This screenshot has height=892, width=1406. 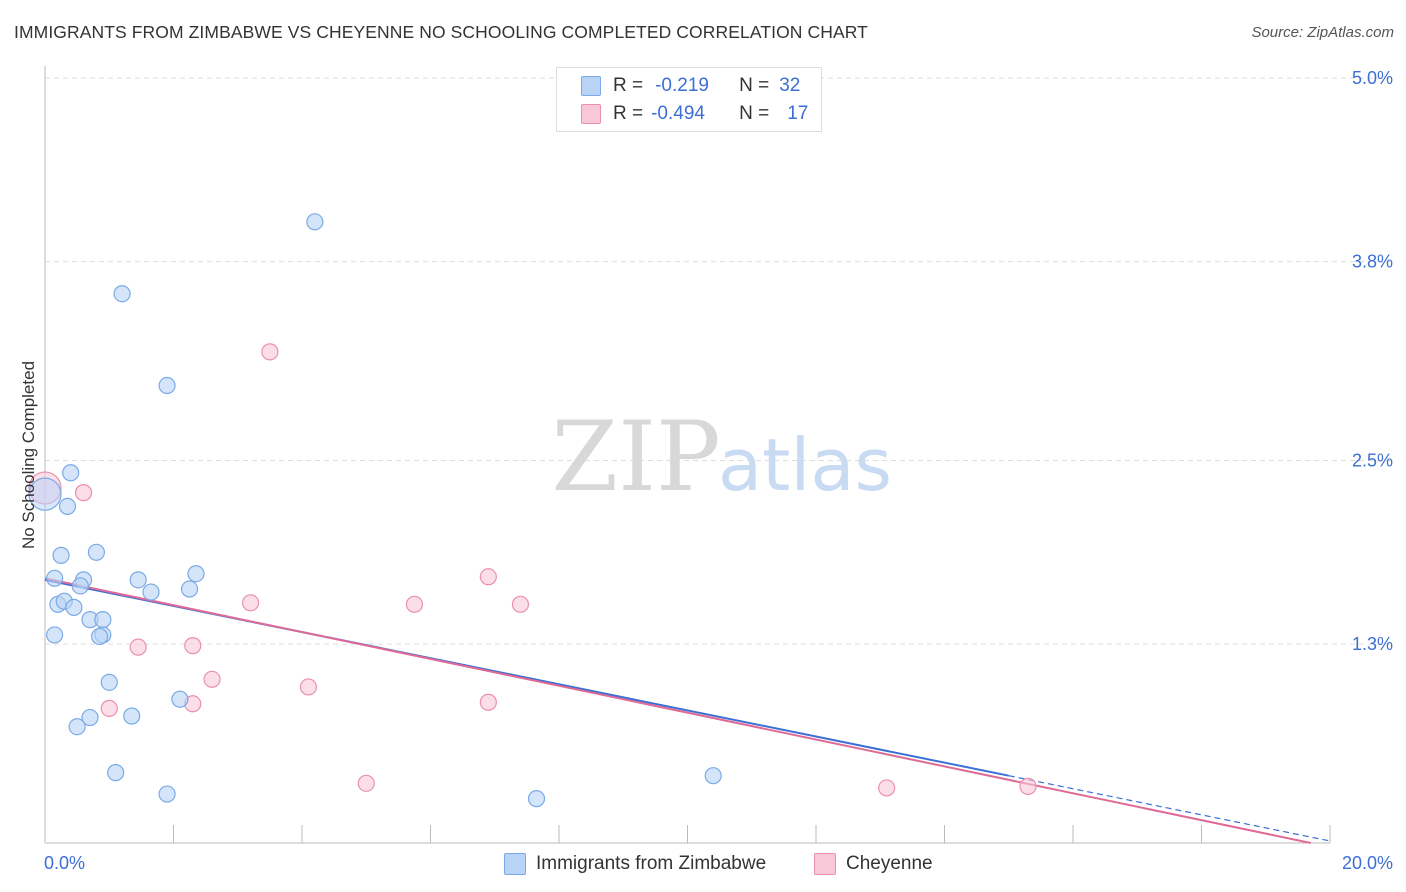 I want to click on r-value: -0.494, so click(x=678, y=113).